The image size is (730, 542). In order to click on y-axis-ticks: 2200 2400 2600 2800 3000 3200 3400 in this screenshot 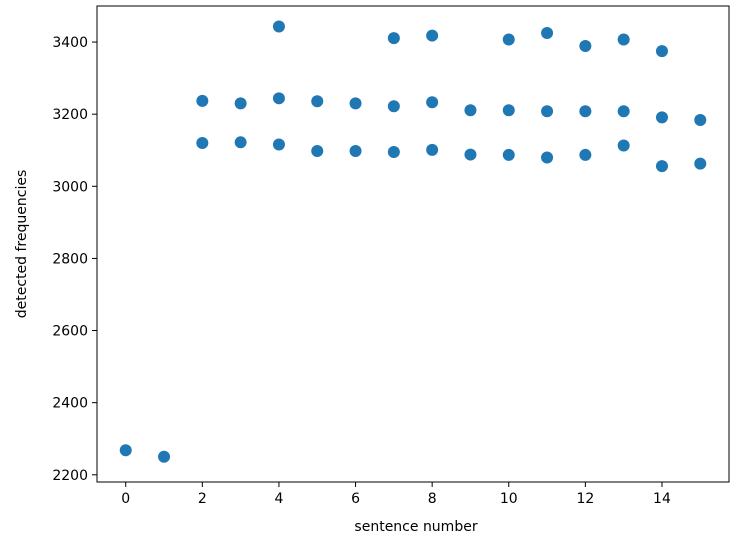, I will do `click(74, 259)`.